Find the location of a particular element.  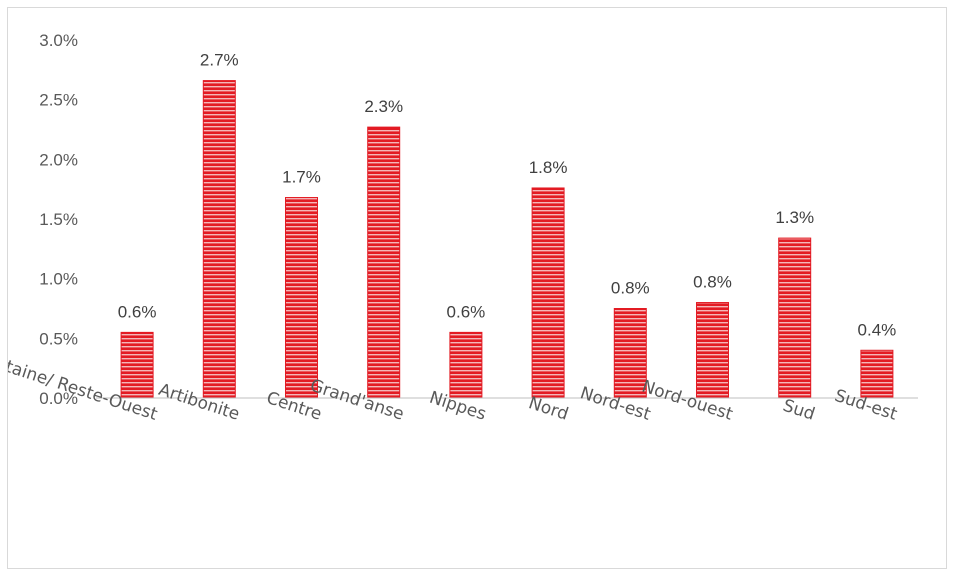

y-tick-label: 1.5% is located at coordinates (58, 219).